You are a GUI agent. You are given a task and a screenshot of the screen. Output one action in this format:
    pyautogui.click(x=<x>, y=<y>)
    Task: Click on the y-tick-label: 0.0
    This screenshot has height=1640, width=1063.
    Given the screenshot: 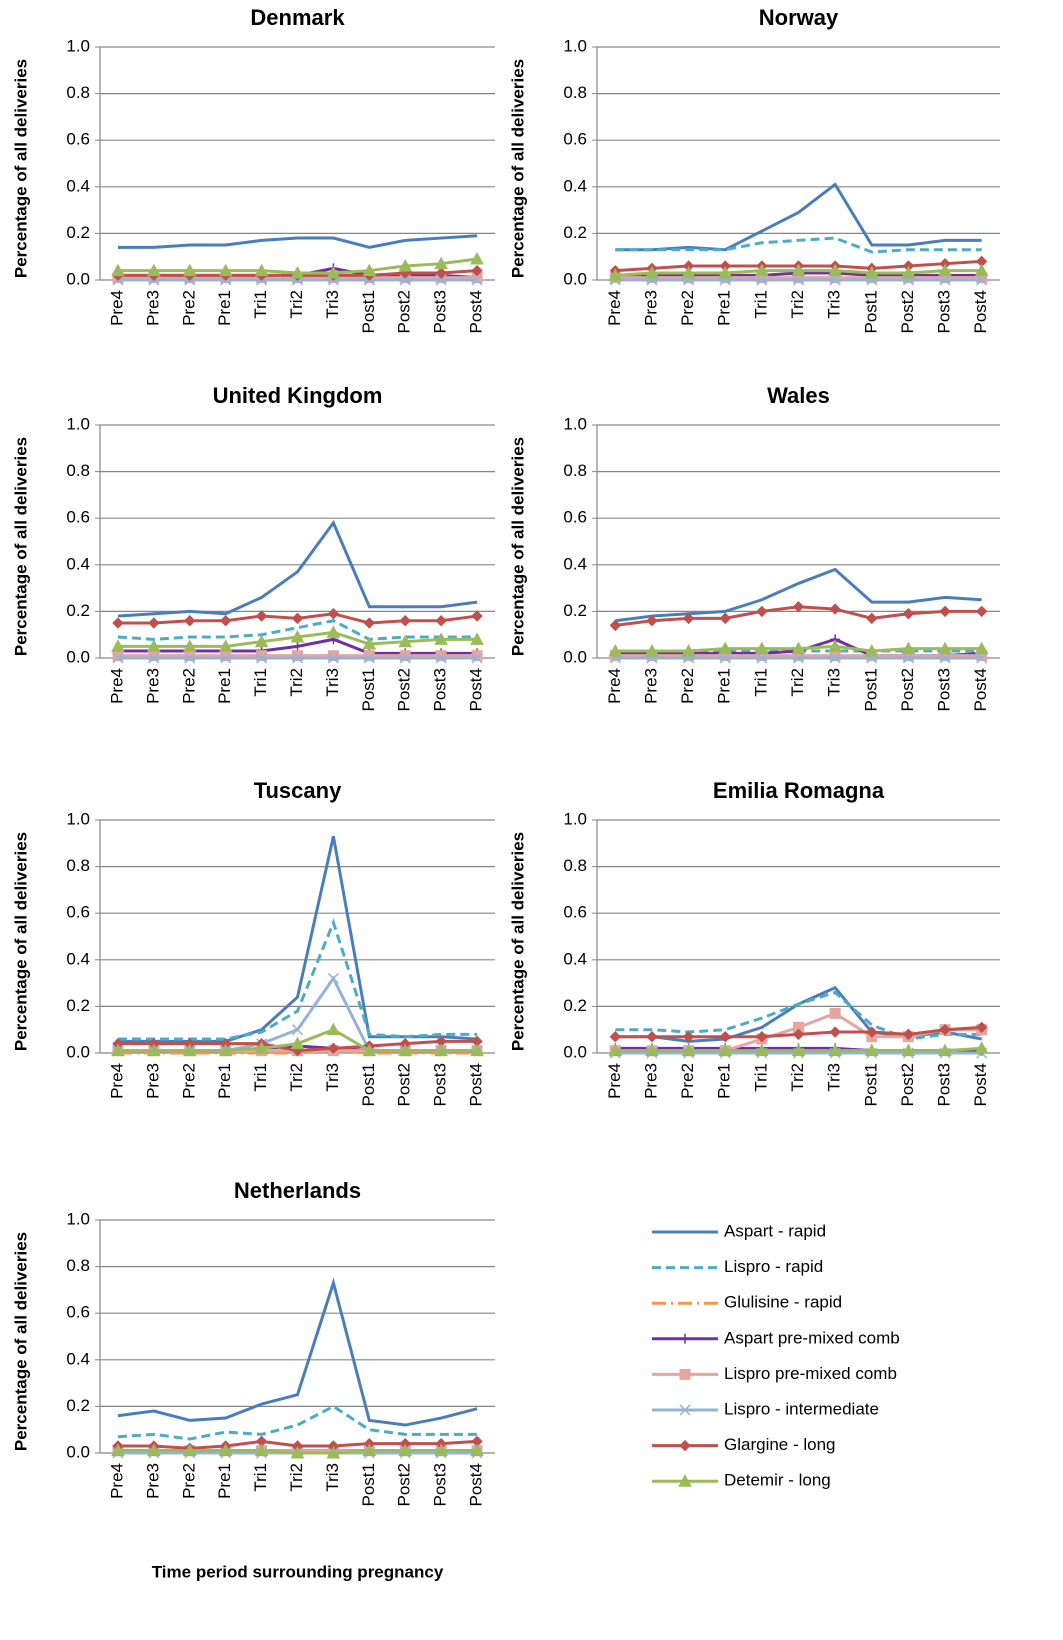 What is the action you would take?
    pyautogui.click(x=575, y=656)
    